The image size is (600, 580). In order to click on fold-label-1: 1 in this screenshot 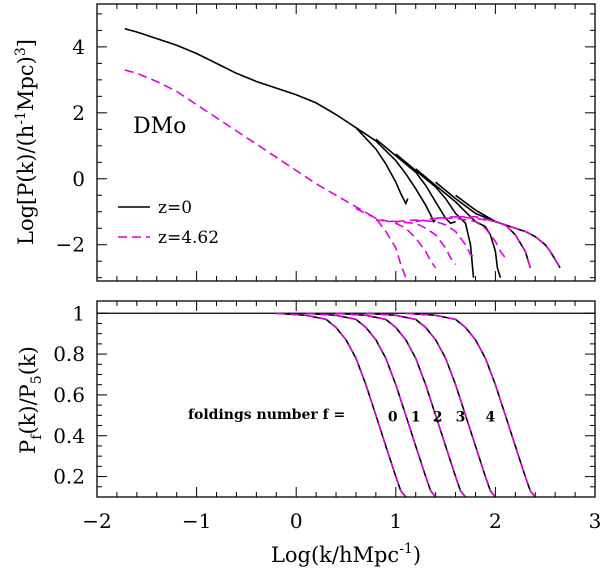, I will do `click(416, 417)`.